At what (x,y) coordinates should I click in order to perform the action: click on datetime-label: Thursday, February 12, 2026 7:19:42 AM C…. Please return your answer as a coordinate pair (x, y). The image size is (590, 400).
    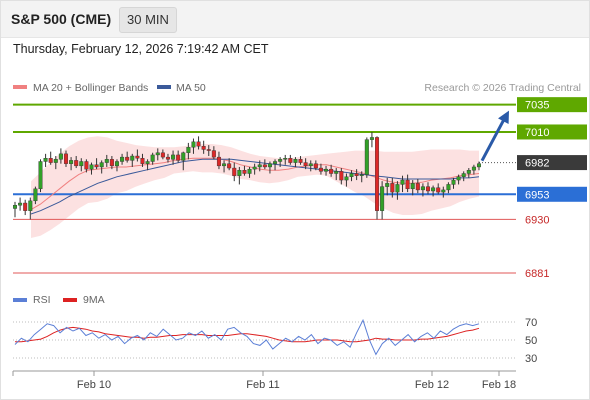
    Looking at the image, I should click on (141, 49).